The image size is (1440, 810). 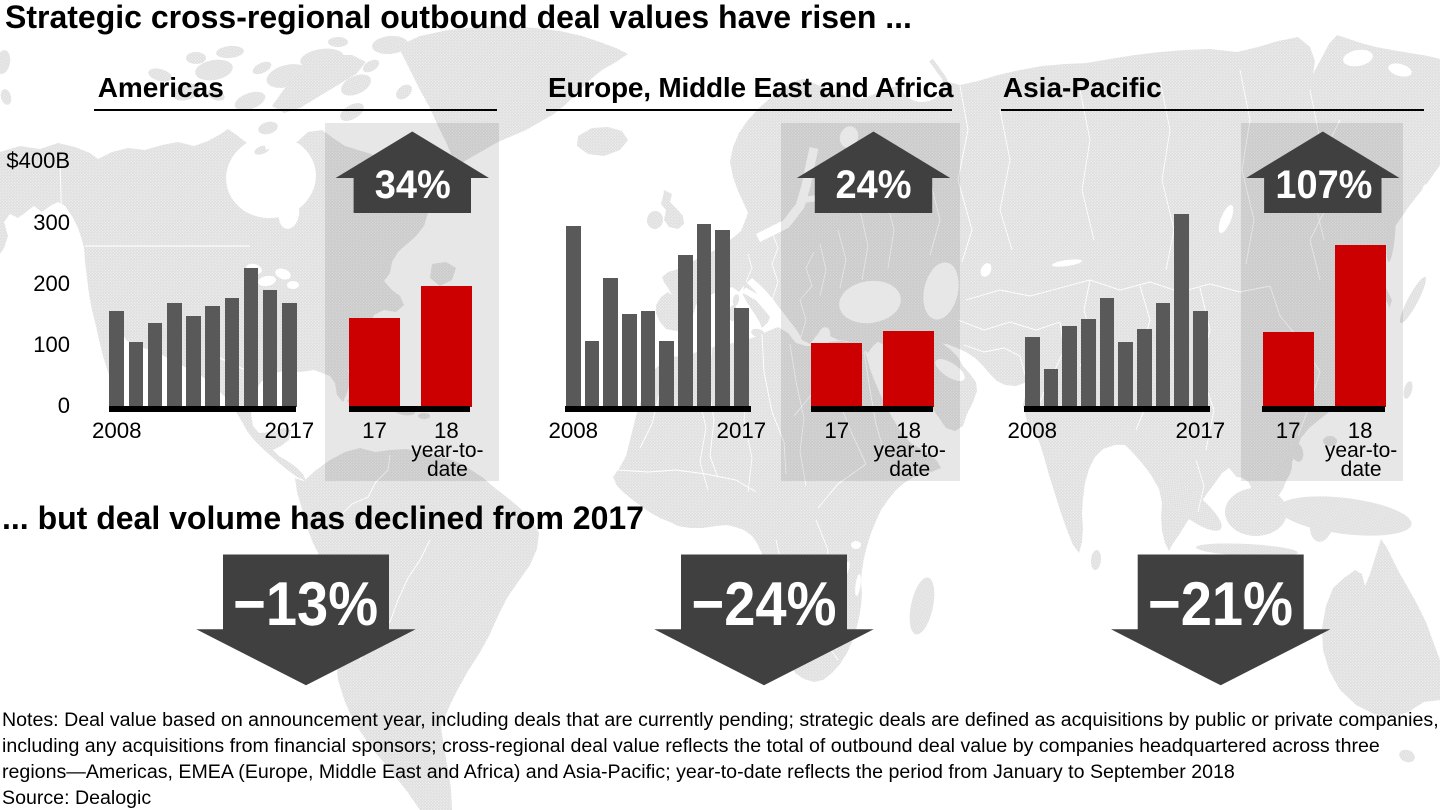 What do you see at coordinates (874, 185) in the screenshot?
I see `svg-text: 24%` at bounding box center [874, 185].